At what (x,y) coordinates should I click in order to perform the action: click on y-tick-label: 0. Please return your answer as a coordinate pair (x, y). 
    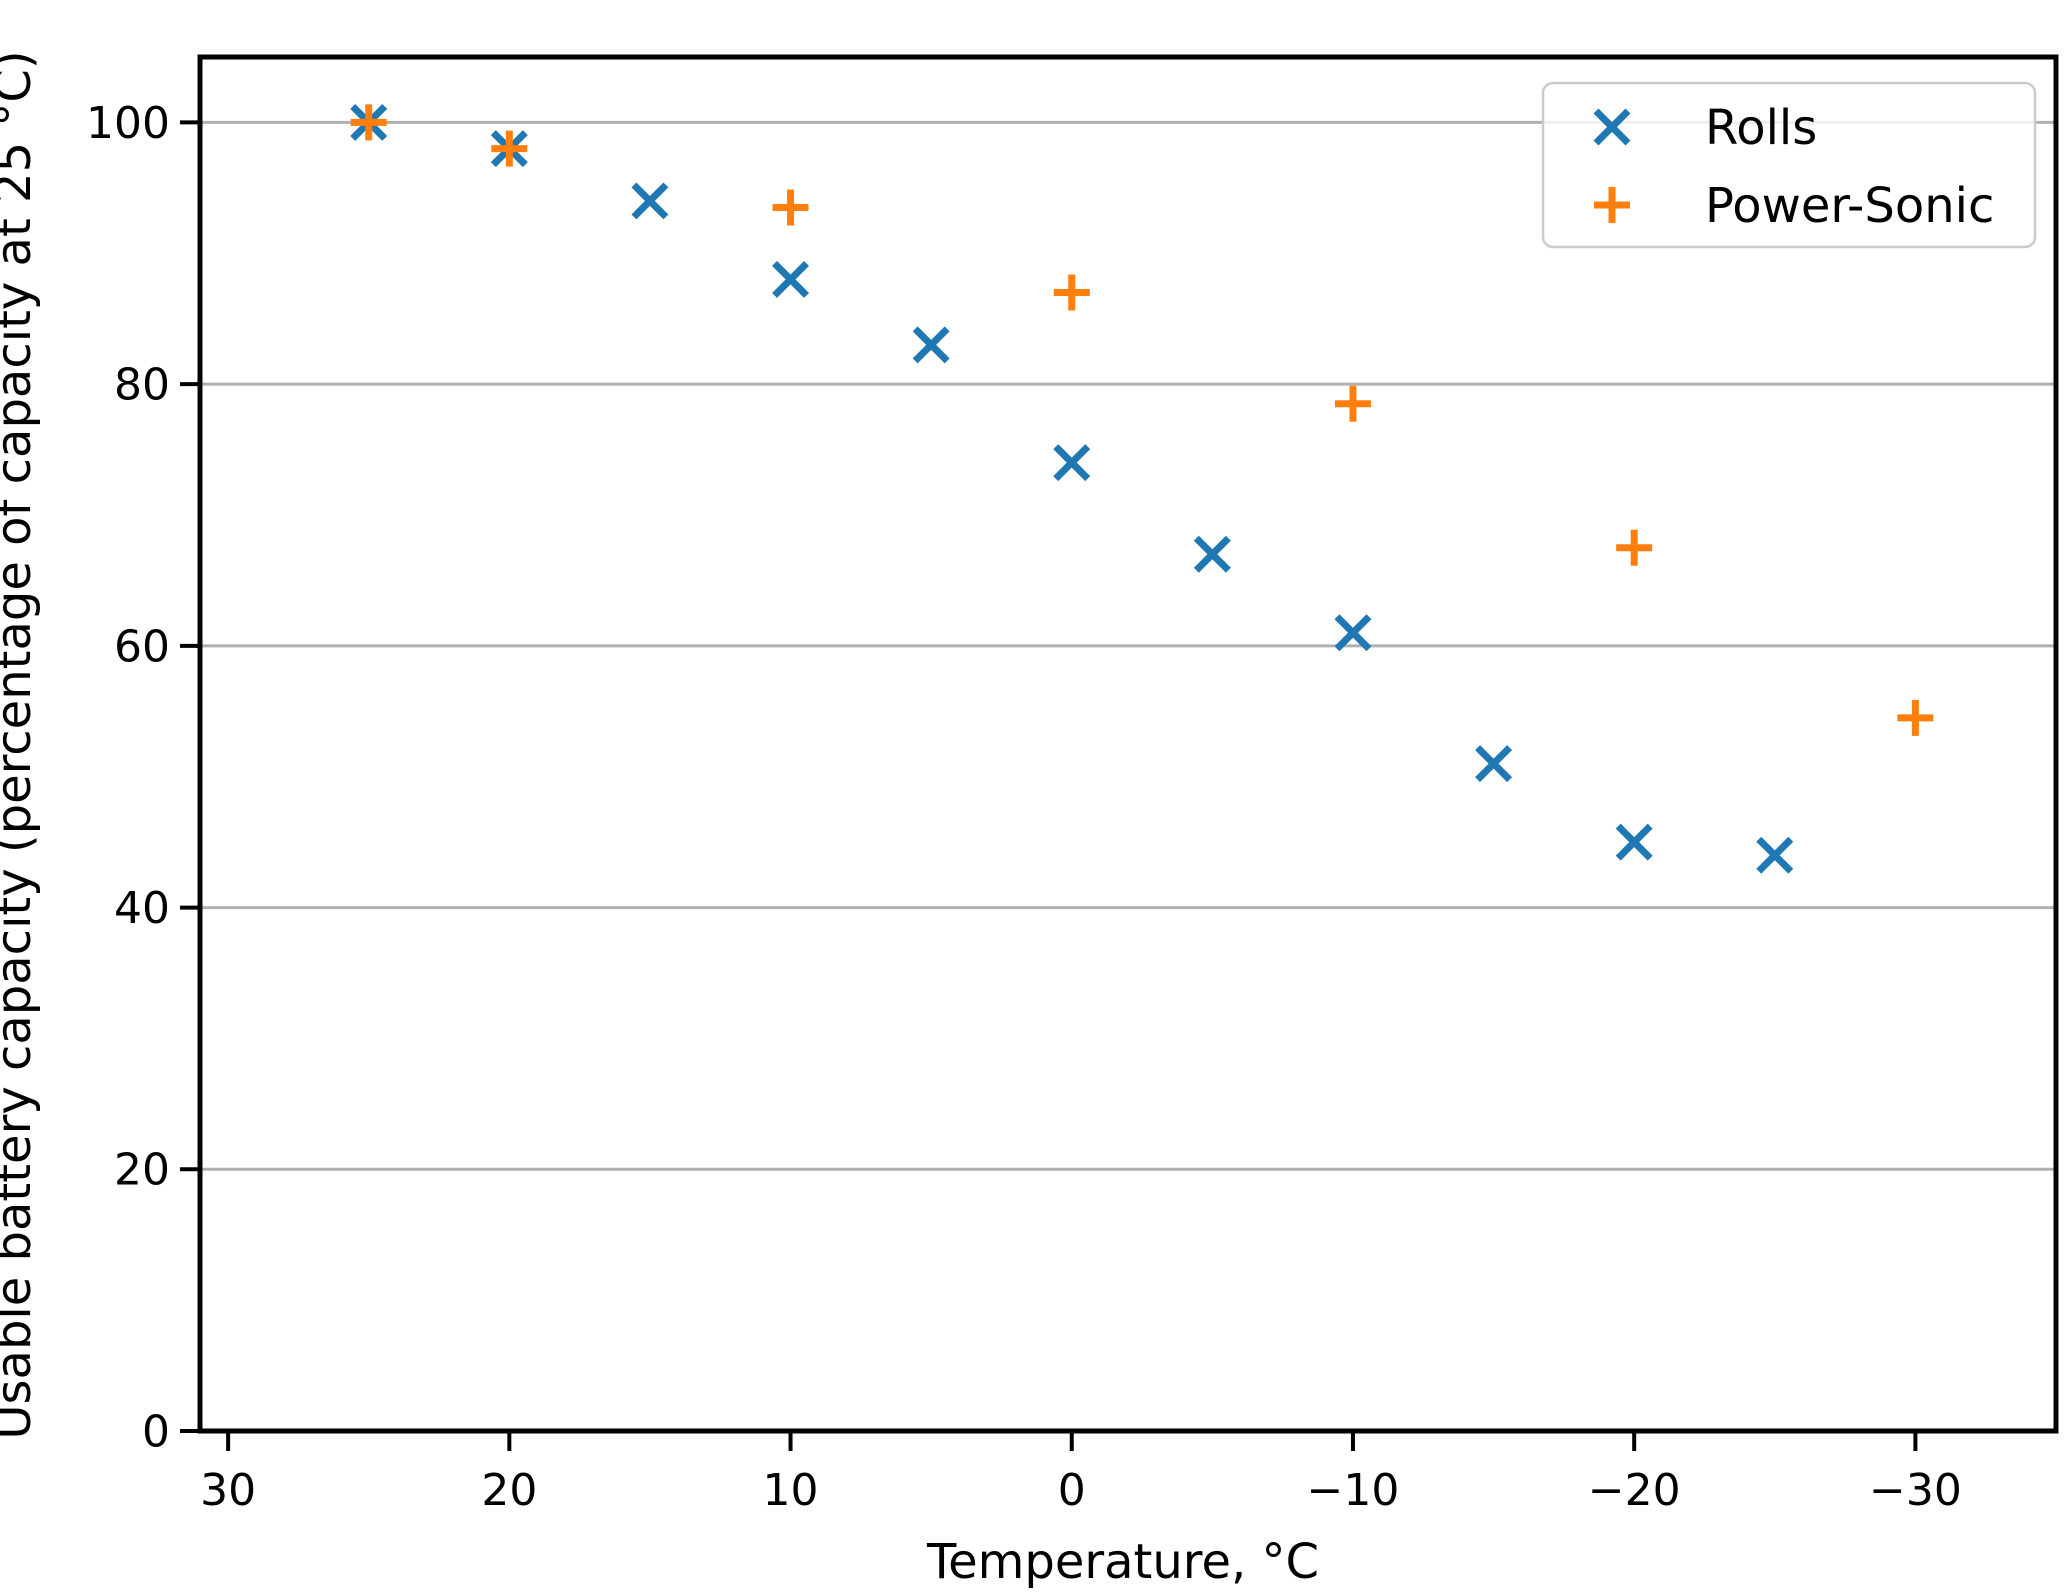
    Looking at the image, I should click on (156, 1431).